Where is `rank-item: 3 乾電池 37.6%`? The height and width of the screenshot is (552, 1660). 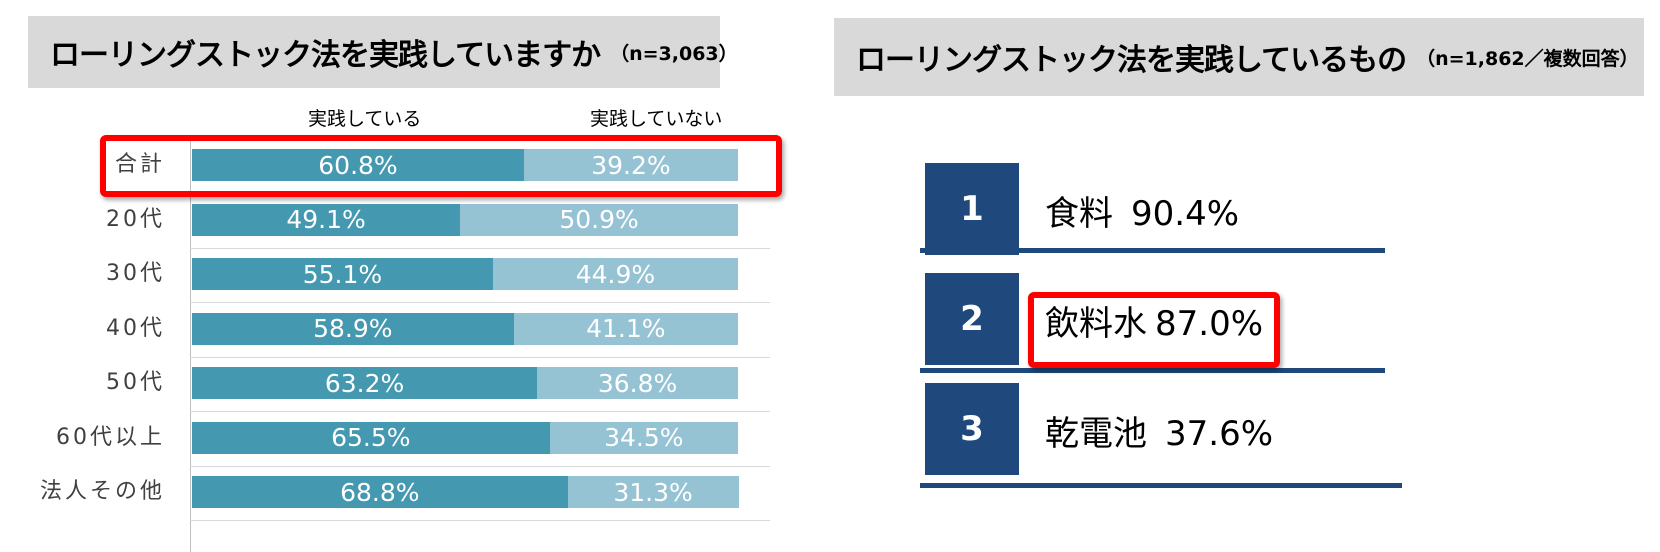
rank-item: 3 乾電池 37.6% is located at coordinates (1180, 433).